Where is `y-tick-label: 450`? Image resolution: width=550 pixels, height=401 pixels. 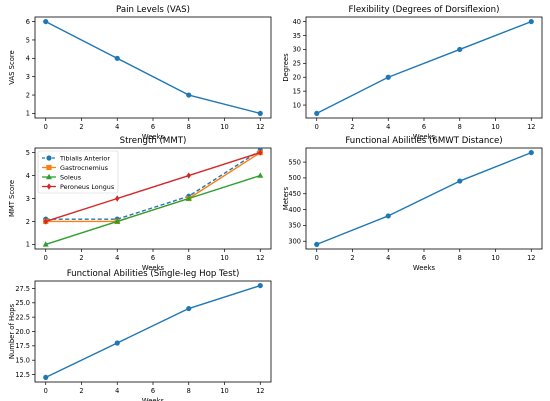 y-tick-label: 450 is located at coordinates (294, 194).